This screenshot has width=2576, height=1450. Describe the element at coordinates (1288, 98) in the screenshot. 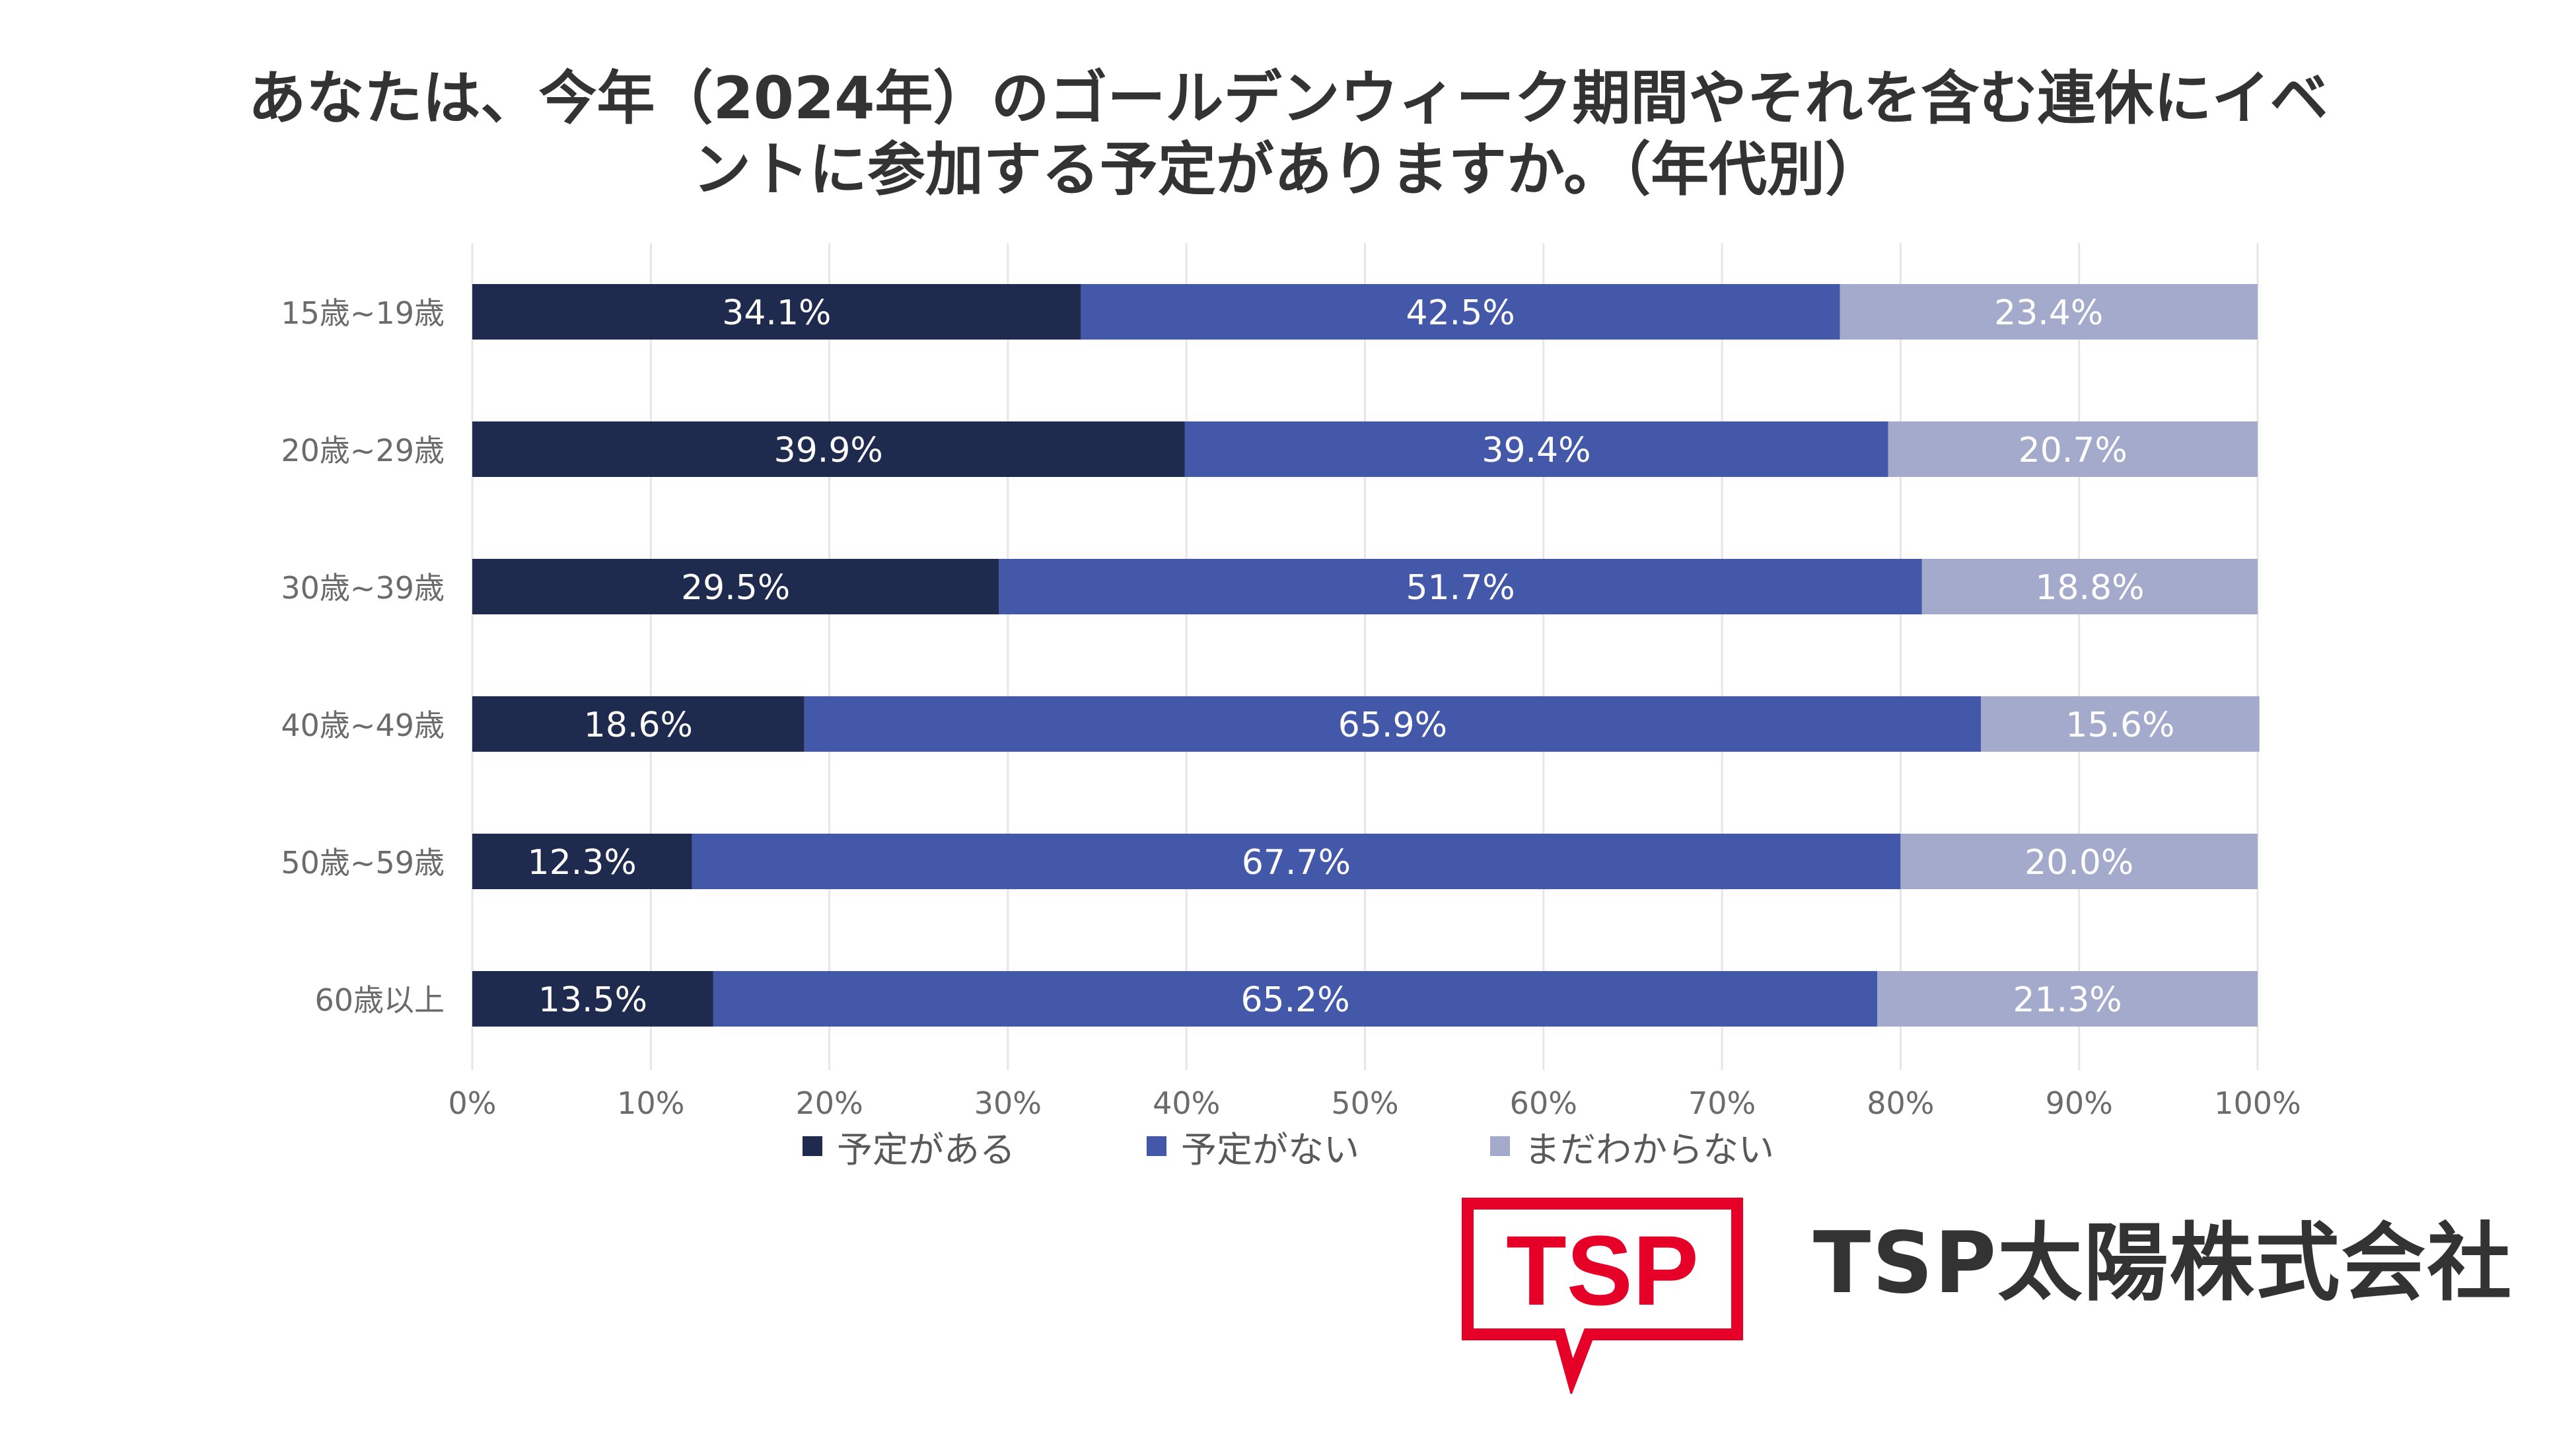

I see `chart-title-line1: あなたは、今年（2024年）のゴールデンウィーク期間やそれを含む連休にイベ` at that location.